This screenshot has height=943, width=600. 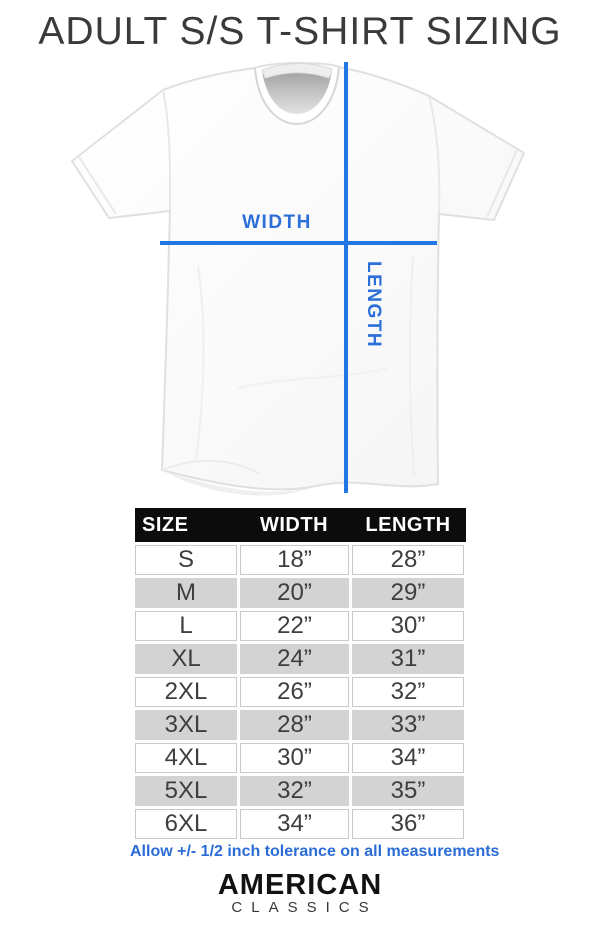 I want to click on table-cell-length: 31”, so click(x=408, y=659).